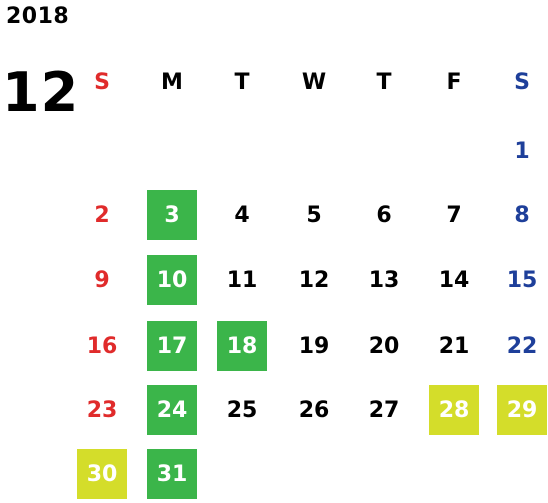  Describe the element at coordinates (242, 280) in the screenshot. I see `calendar-day-11: 11` at that location.